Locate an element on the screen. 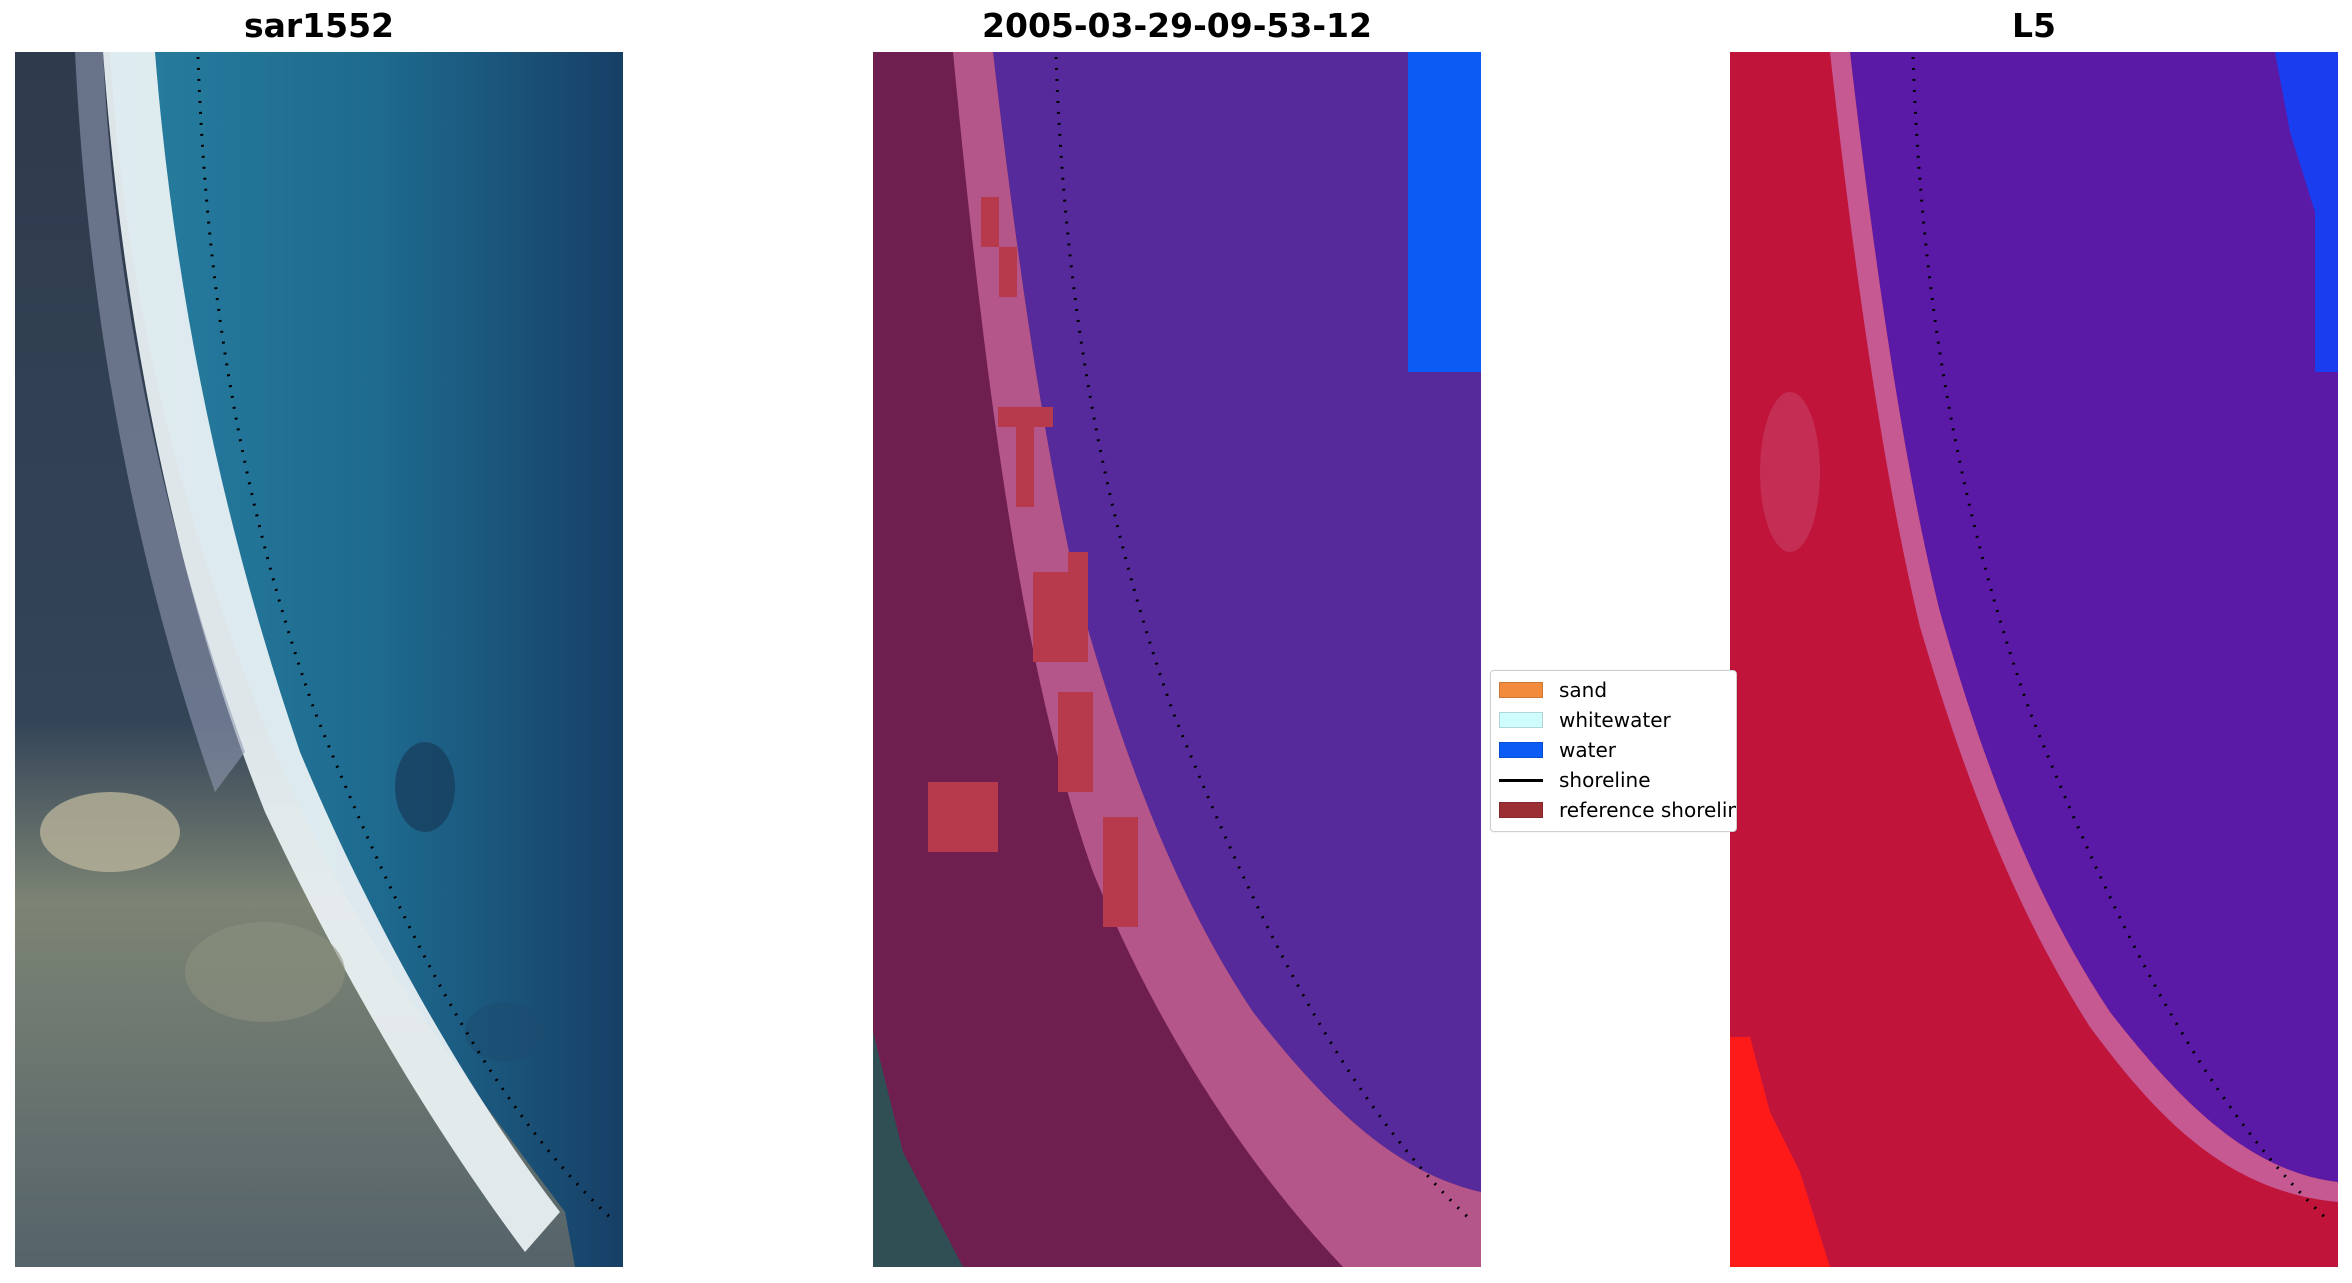 The height and width of the screenshot is (1283, 2352). reference-shoreline-swatch-icon is located at coordinates (1521, 810).